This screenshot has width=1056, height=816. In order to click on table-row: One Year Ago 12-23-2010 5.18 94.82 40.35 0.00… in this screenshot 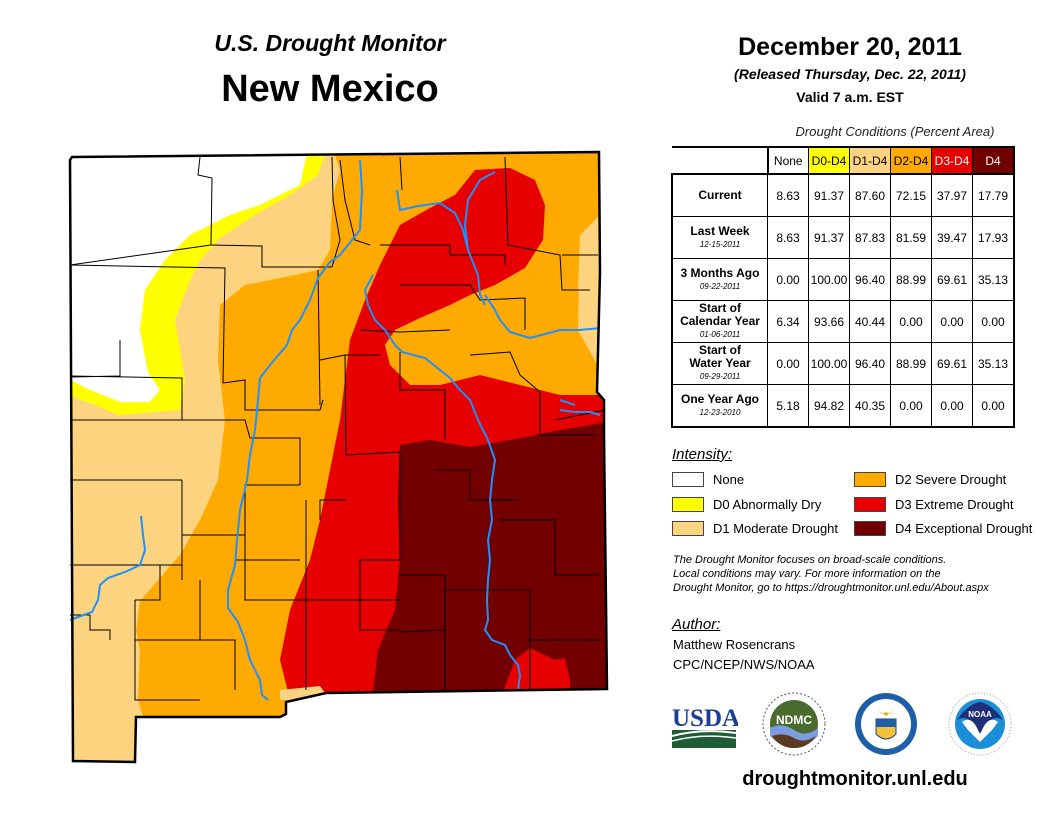, I will do `click(843, 406)`.